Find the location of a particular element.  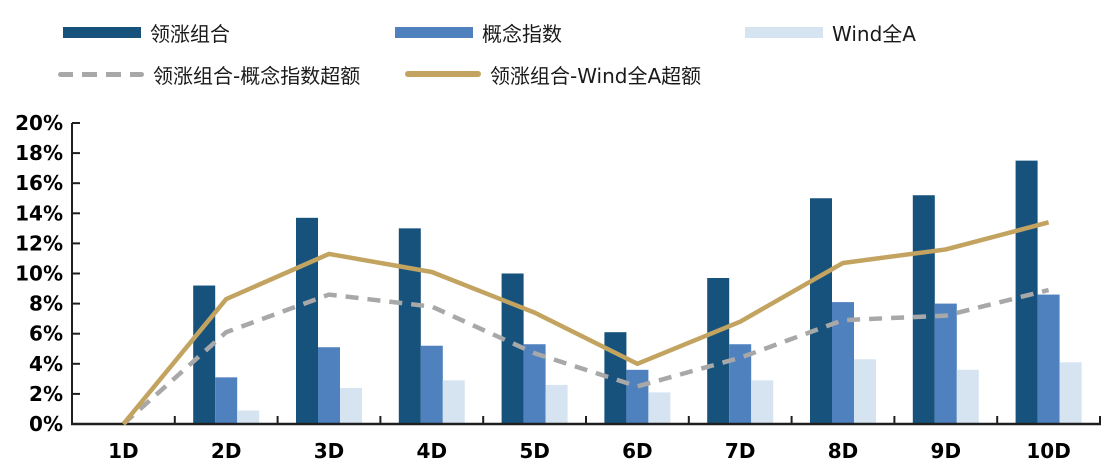

legend-label-excess-vs-wind: 领涨组合-Wind全A超额 is located at coordinates (596, 75).